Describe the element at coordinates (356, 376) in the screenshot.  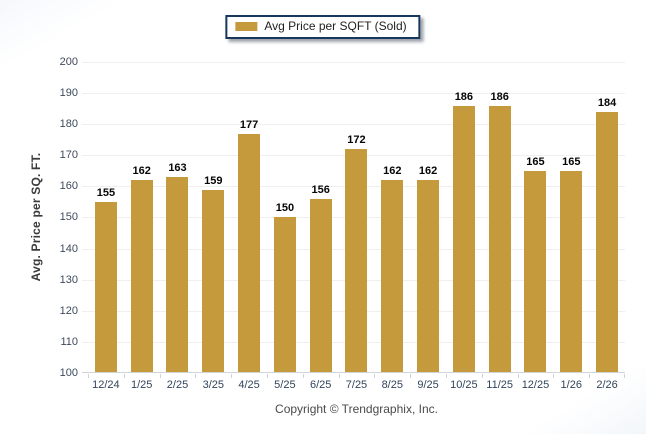
I see `x-axis-ticks` at that location.